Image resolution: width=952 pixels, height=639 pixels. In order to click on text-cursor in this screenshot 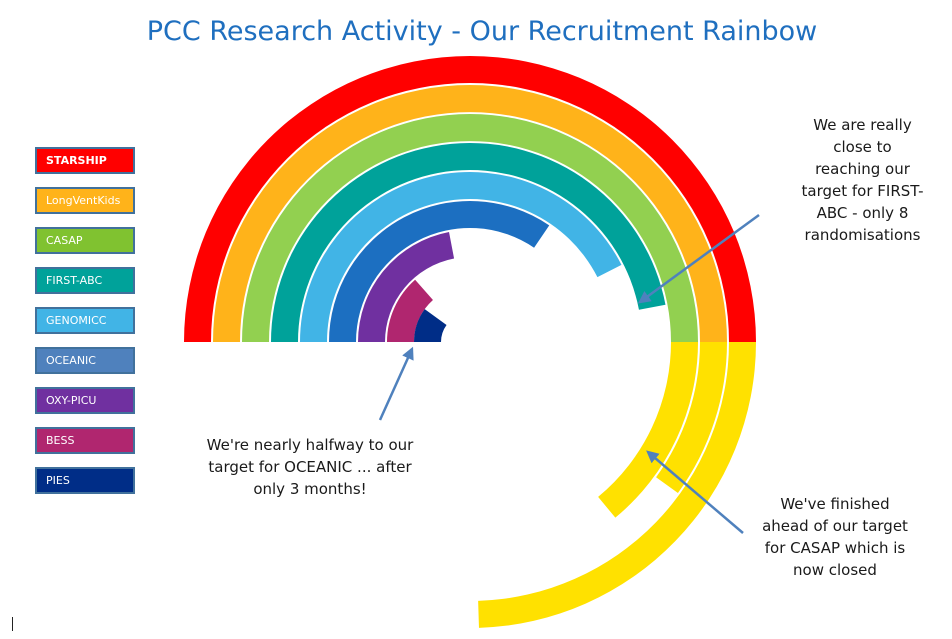, I will do `click(12, 624)`.